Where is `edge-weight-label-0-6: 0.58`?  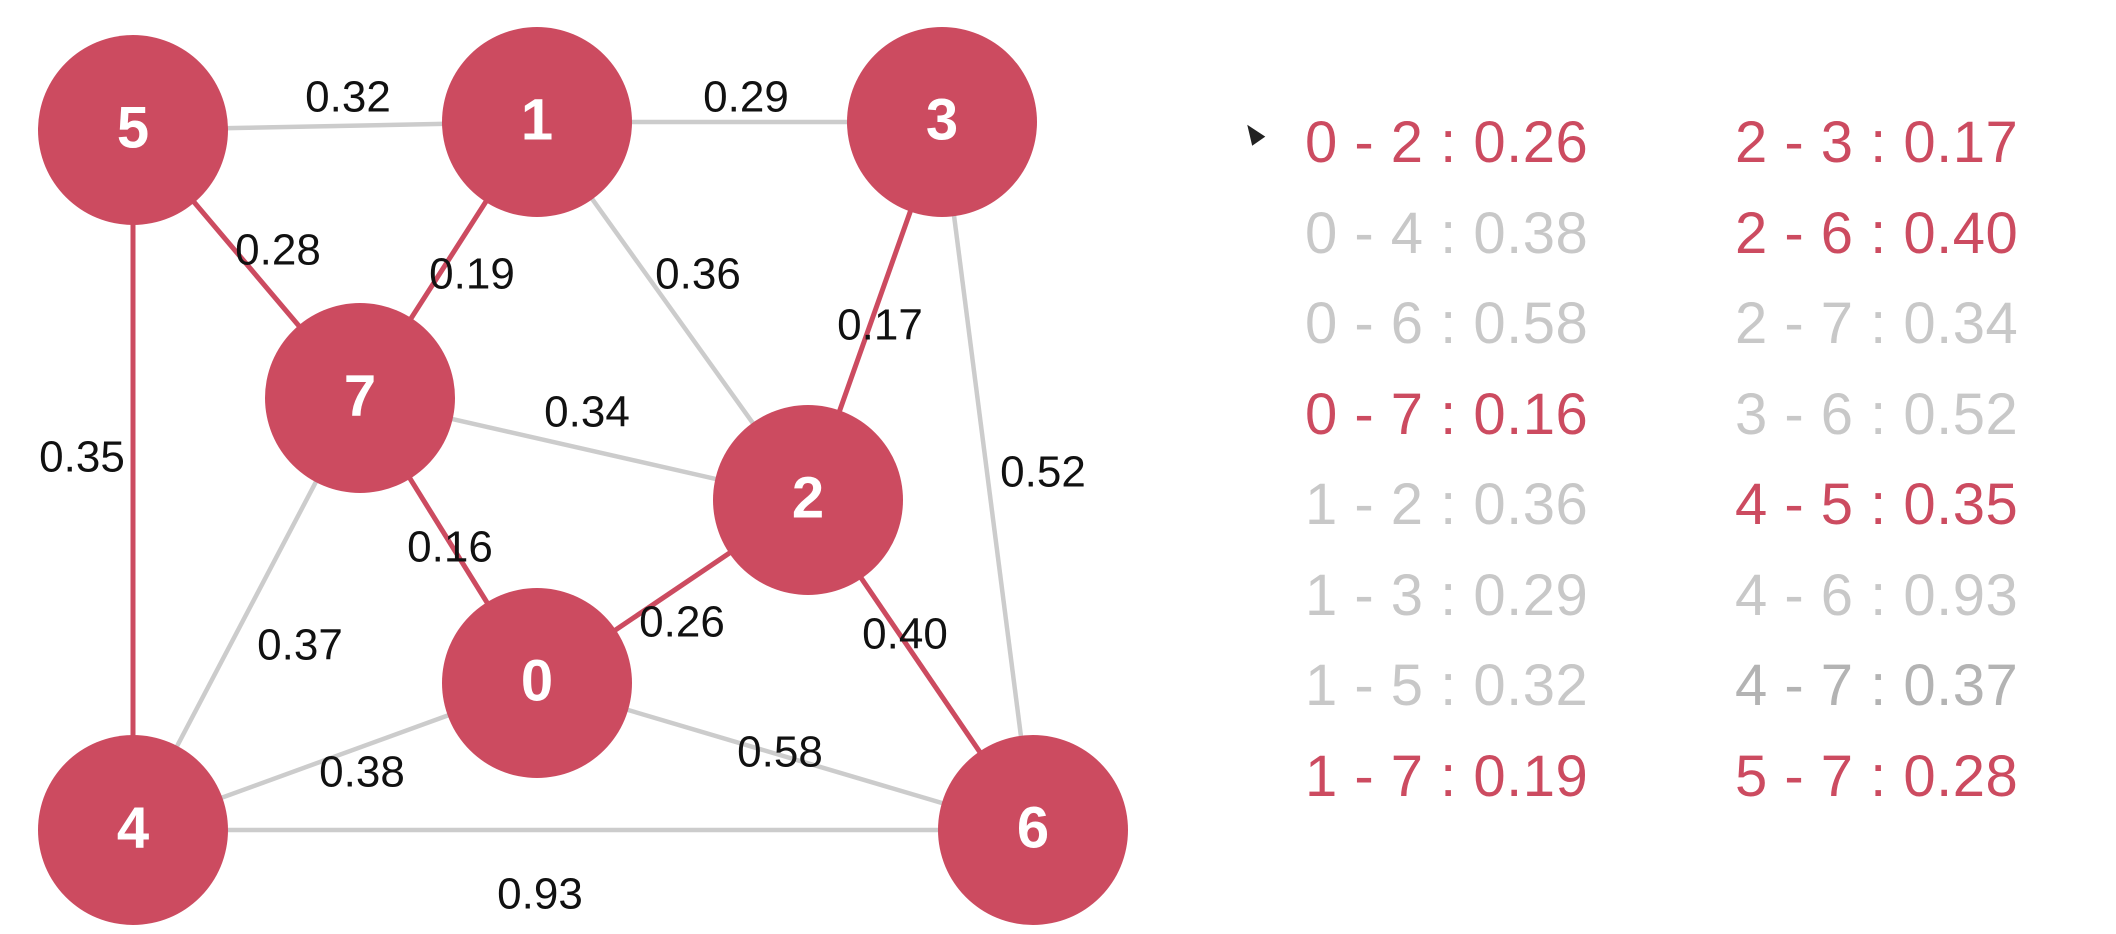 edge-weight-label-0-6: 0.58 is located at coordinates (780, 752).